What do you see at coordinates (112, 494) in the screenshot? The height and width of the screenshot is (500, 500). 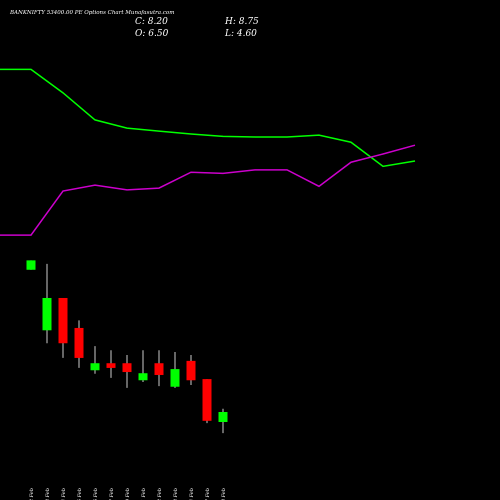 I see `x-tick-label: 07 Feb` at bounding box center [112, 494].